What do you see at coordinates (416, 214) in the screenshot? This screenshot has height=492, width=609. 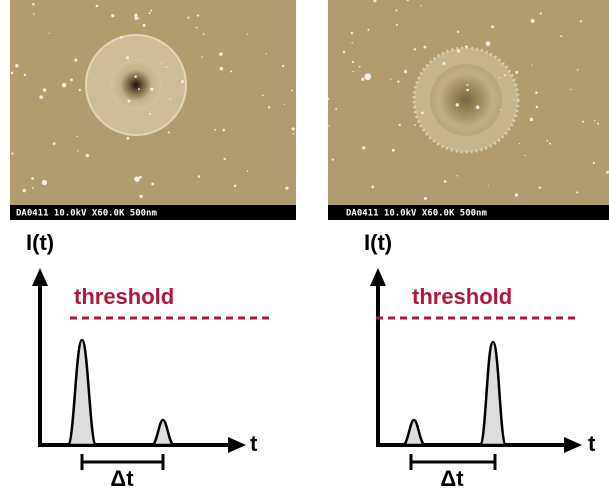 I see `image-caption: DA0411 10.0kV X60.0K 500nm` at bounding box center [416, 214].